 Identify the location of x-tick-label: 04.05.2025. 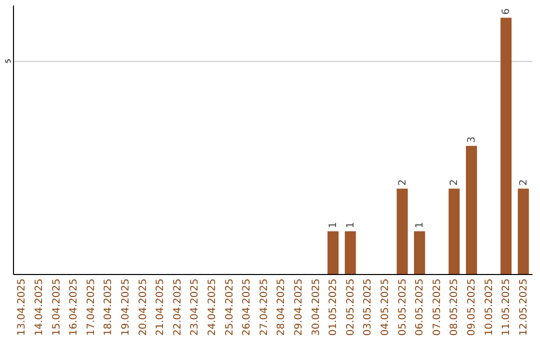
(385, 307).